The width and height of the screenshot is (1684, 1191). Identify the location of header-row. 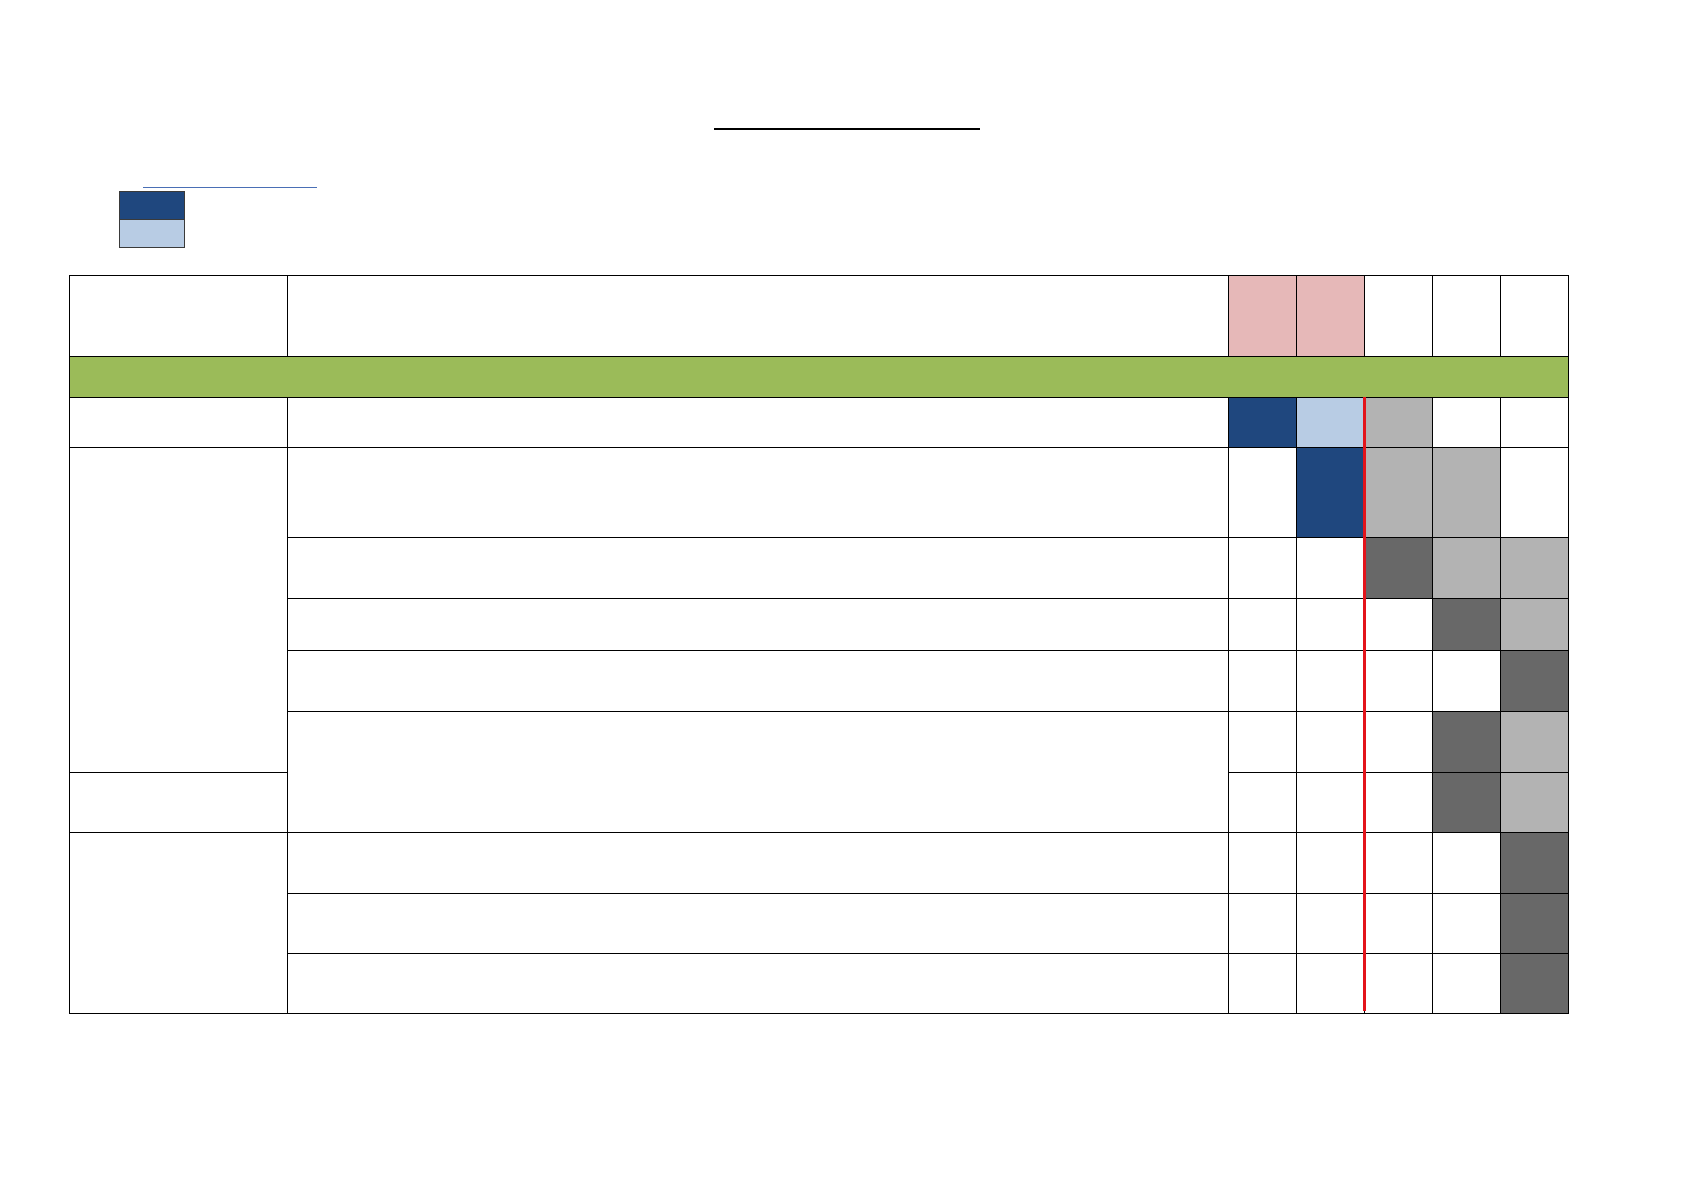
(819, 316).